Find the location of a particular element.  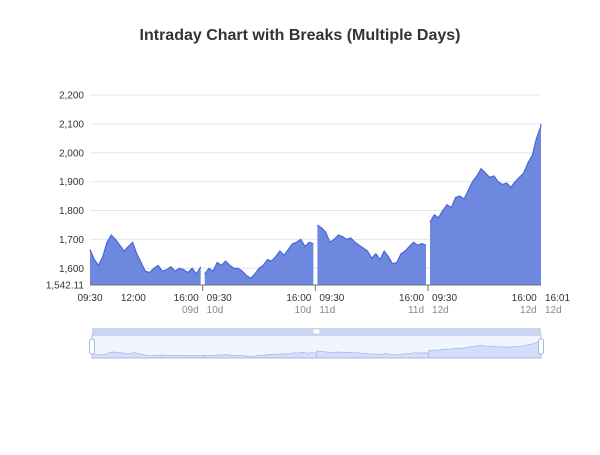

x-tick-time: 12:00 is located at coordinates (133, 298).